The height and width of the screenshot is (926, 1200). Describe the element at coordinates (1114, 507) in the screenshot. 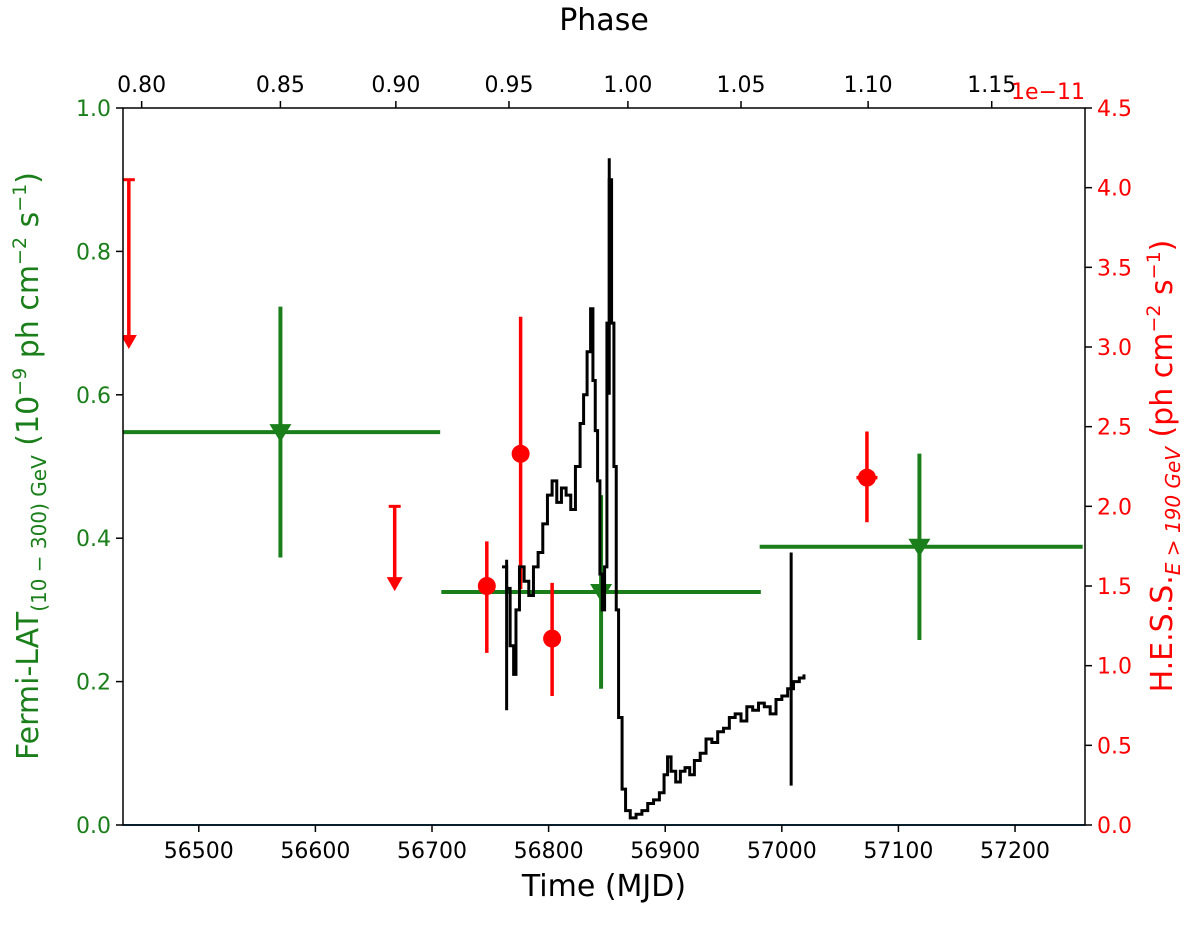

I see `right-y-tick-label: 2.0` at that location.